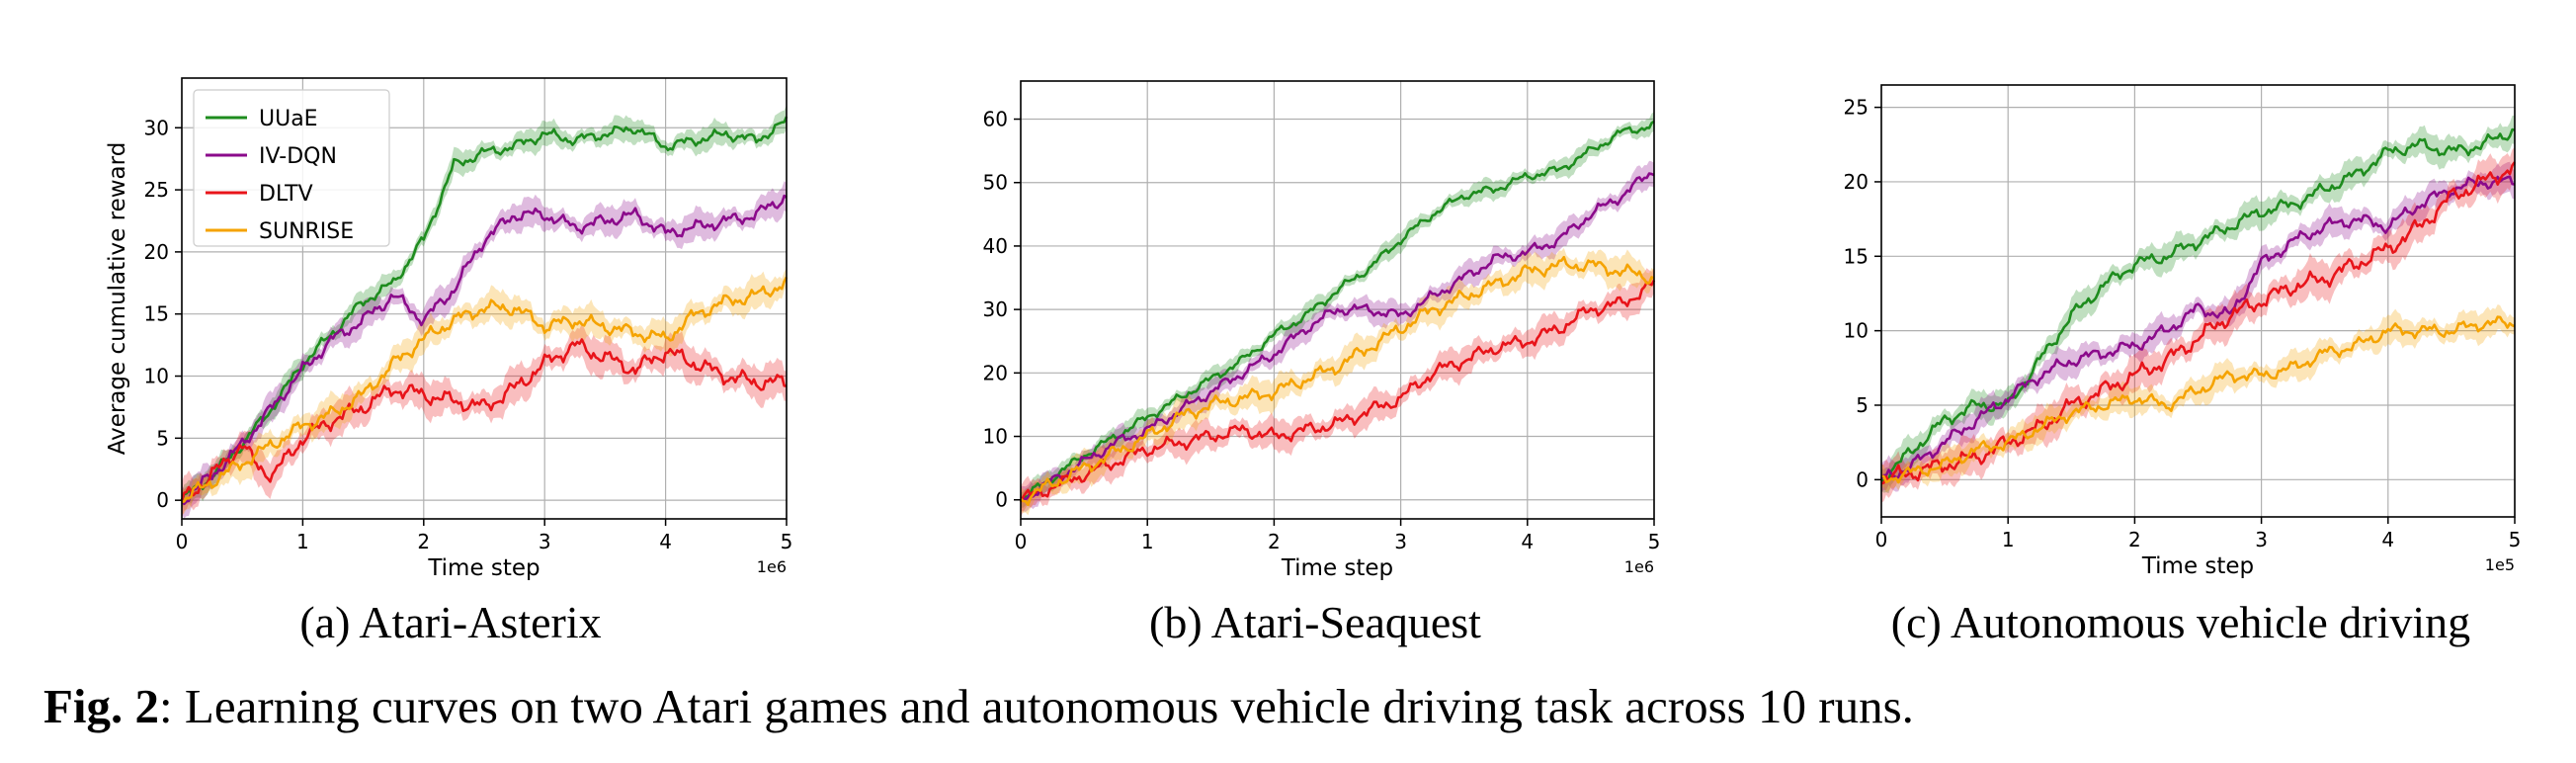 The height and width of the screenshot is (763, 2576). I want to click on legend: UUaE IV-DQN DLTV SUNRISE, so click(291, 168).